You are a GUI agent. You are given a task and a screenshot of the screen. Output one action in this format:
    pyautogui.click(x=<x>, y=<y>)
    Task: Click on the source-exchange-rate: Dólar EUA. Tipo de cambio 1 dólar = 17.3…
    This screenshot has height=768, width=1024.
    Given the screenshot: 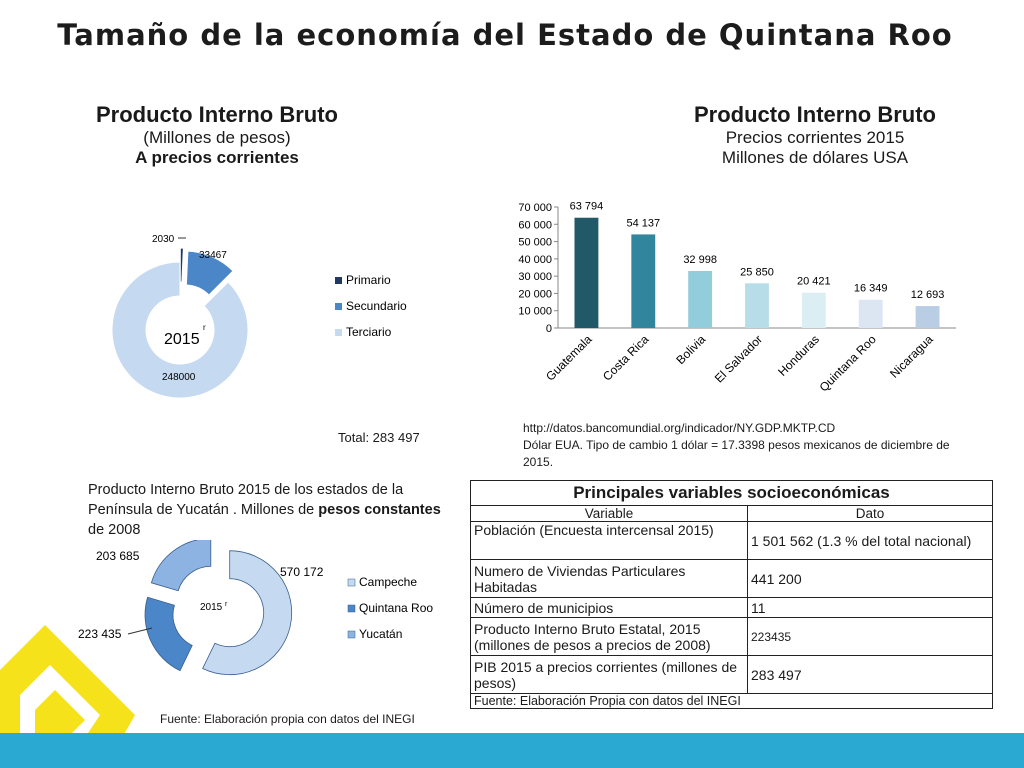 What is the action you would take?
    pyautogui.click(x=736, y=445)
    